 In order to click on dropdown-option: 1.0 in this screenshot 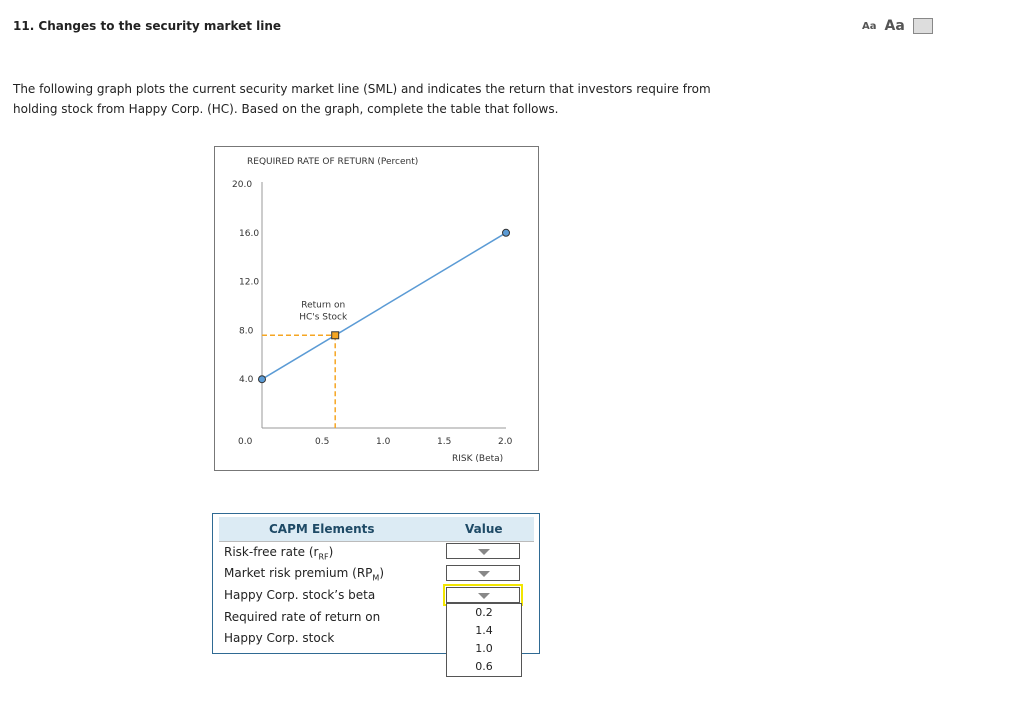, I will do `click(484, 648)`.